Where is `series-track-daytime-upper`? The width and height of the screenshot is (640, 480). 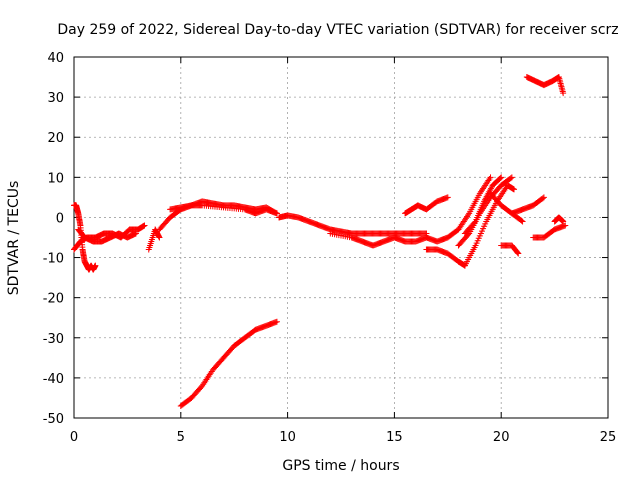 series-track-daytime-upper is located at coordinates (218, 215).